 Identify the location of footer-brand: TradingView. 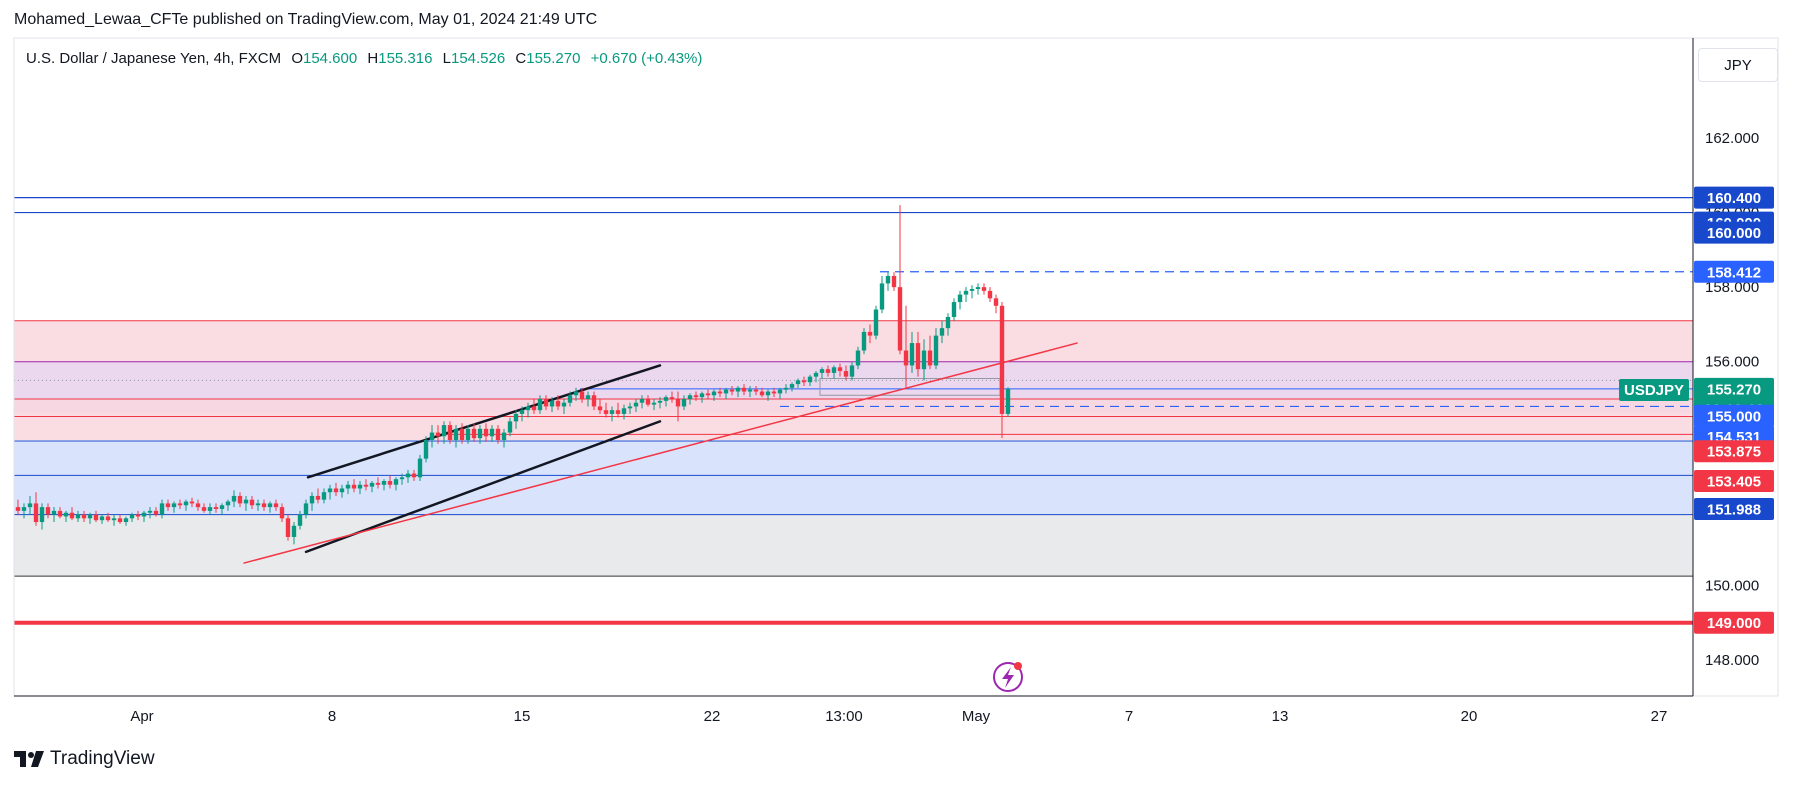
(102, 758).